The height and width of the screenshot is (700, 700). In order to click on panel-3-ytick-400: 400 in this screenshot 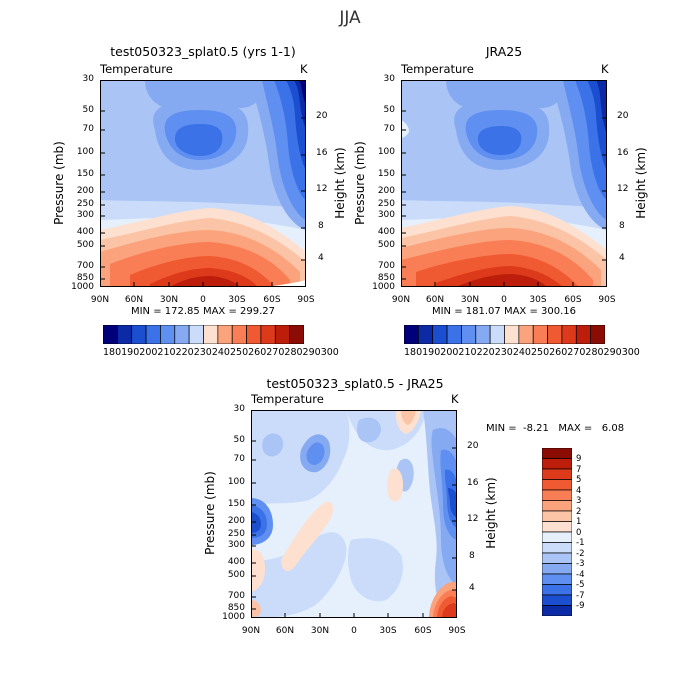, I will do `click(236, 562)`.